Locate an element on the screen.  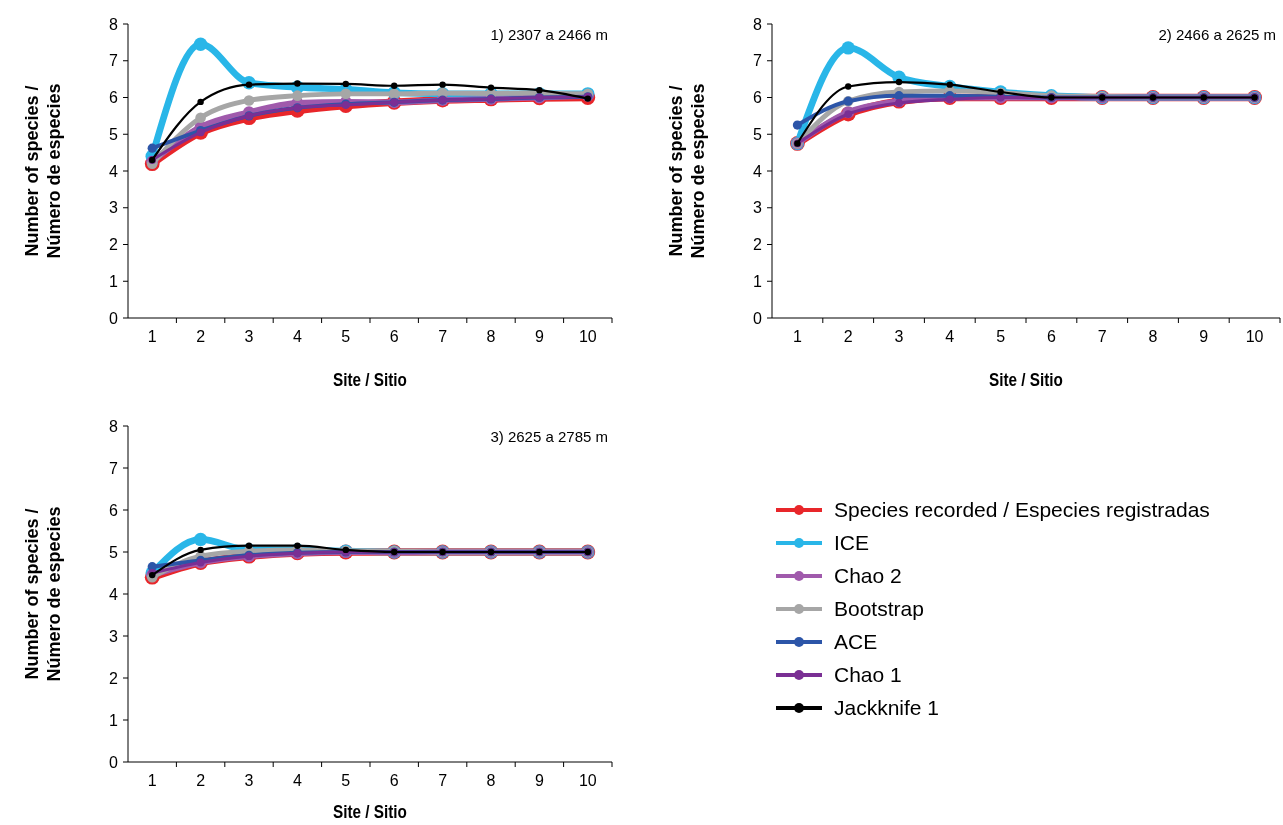
legend-label: Chao 1 is located at coordinates (868, 675).